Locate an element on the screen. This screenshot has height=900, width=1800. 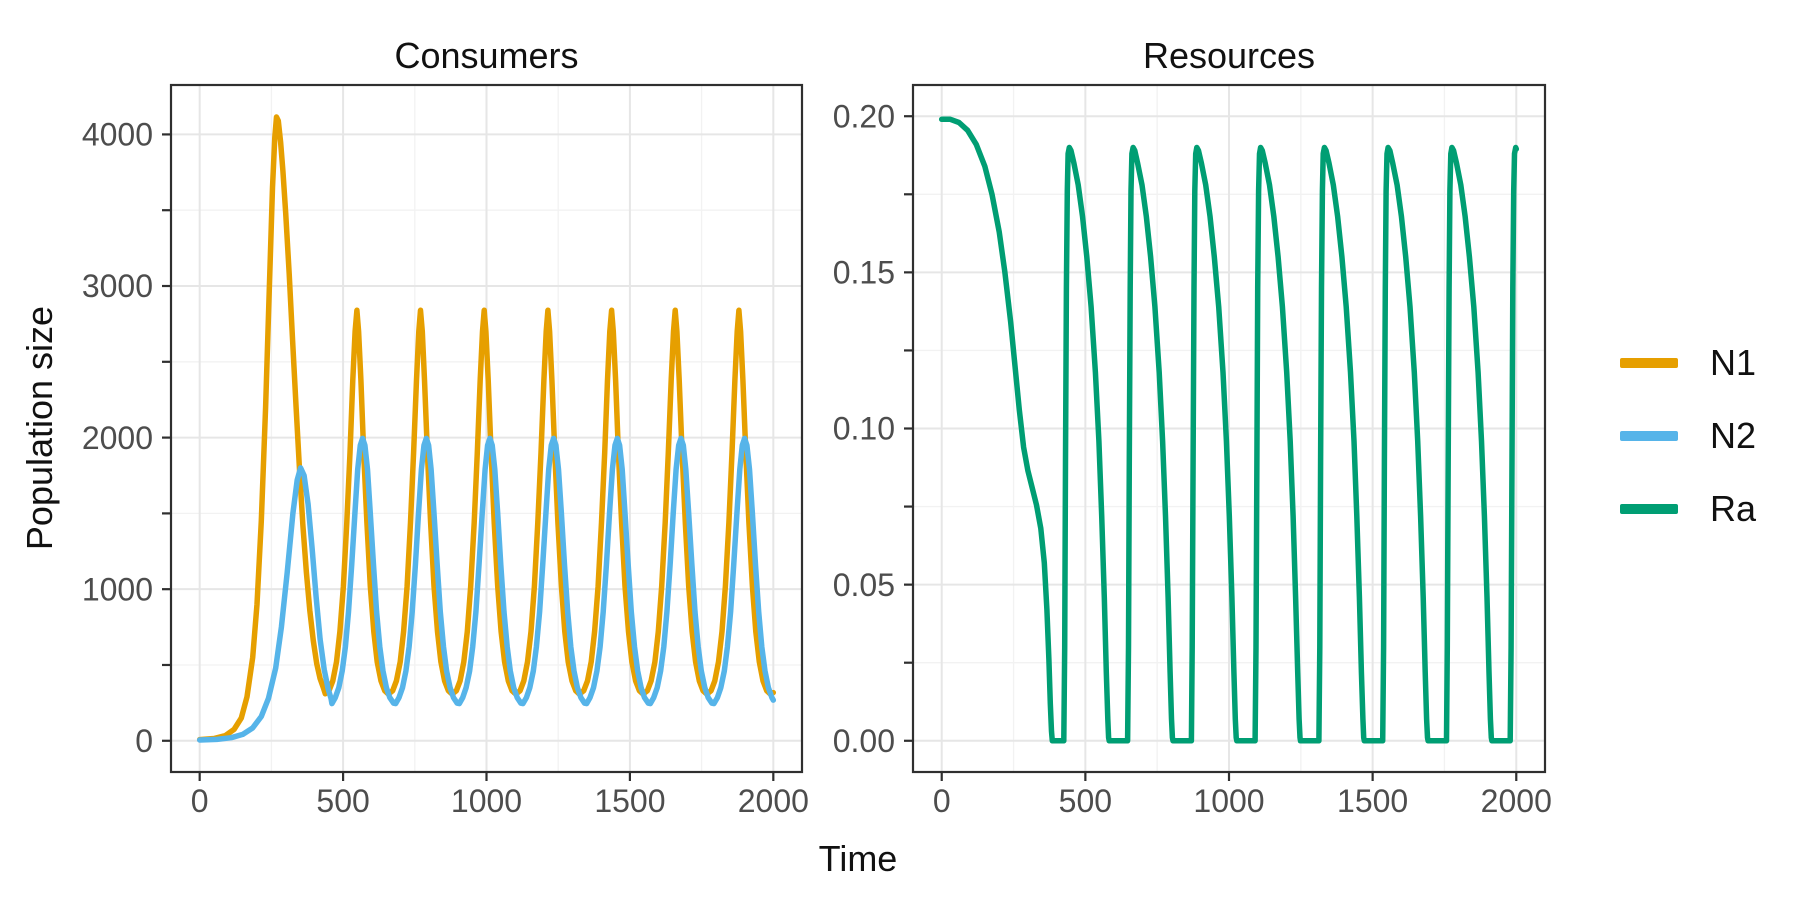
y-tick-label: 2000 is located at coordinates (117, 438).